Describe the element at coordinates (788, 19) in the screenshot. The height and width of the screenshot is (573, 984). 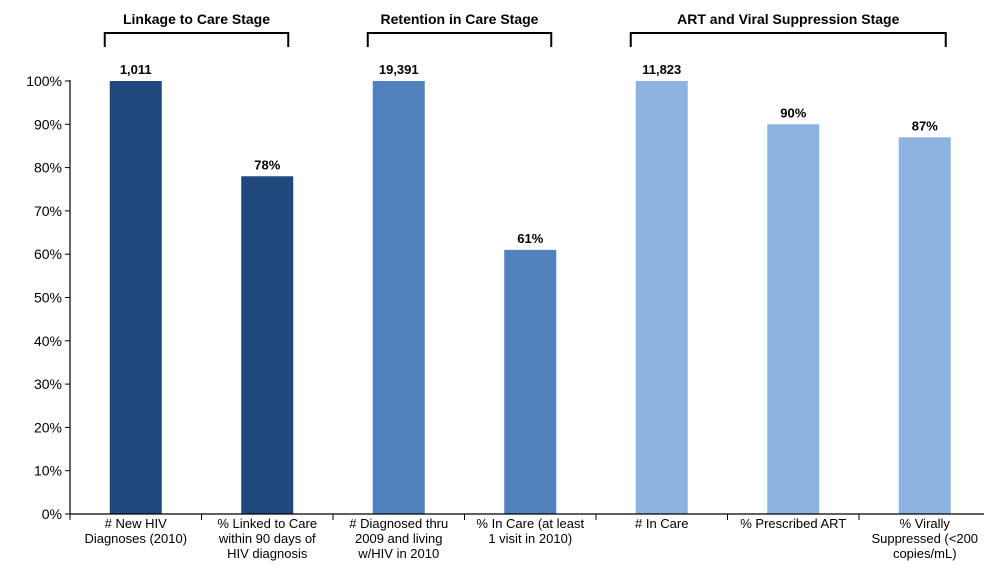
I see `stage-label: ART and Viral Suppression Stage` at that location.